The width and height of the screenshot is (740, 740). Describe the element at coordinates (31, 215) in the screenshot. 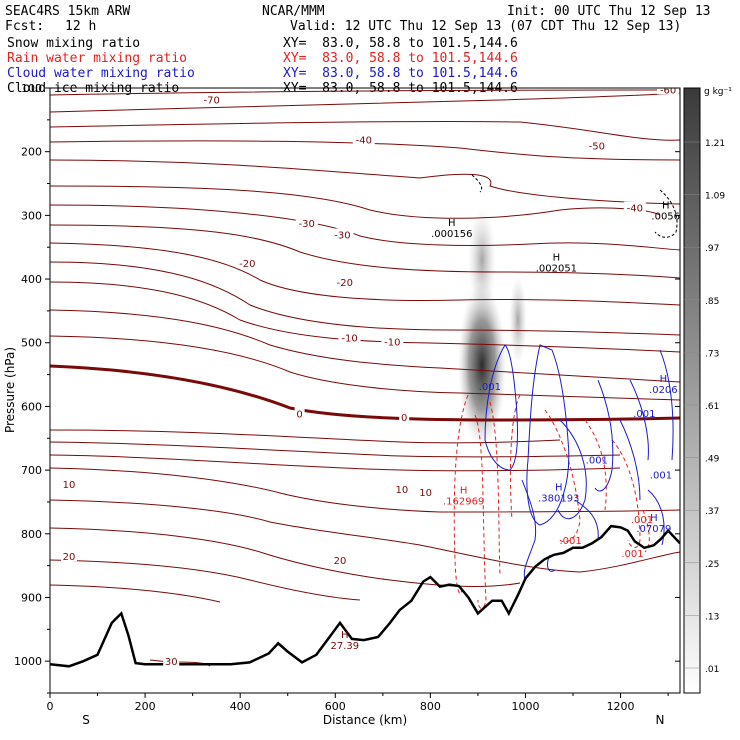

I see `y-tick-label: 300` at that location.